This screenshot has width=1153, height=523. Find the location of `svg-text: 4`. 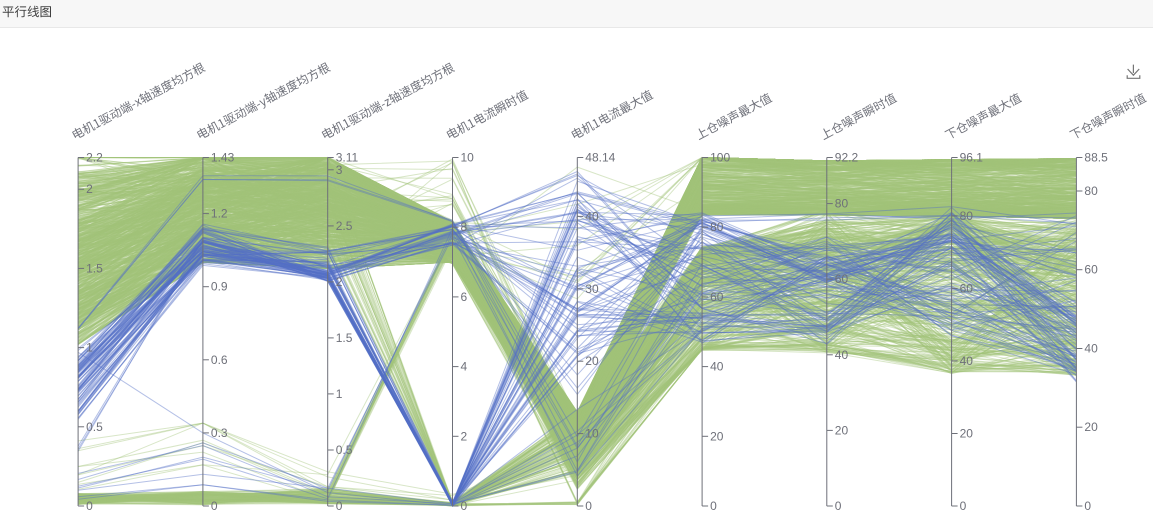

svg-text: 4 is located at coordinates (464, 367).